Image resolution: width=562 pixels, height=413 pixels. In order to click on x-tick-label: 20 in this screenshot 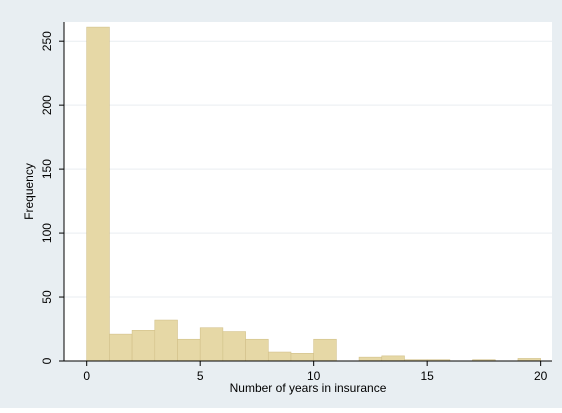, I will do `click(541, 376)`.